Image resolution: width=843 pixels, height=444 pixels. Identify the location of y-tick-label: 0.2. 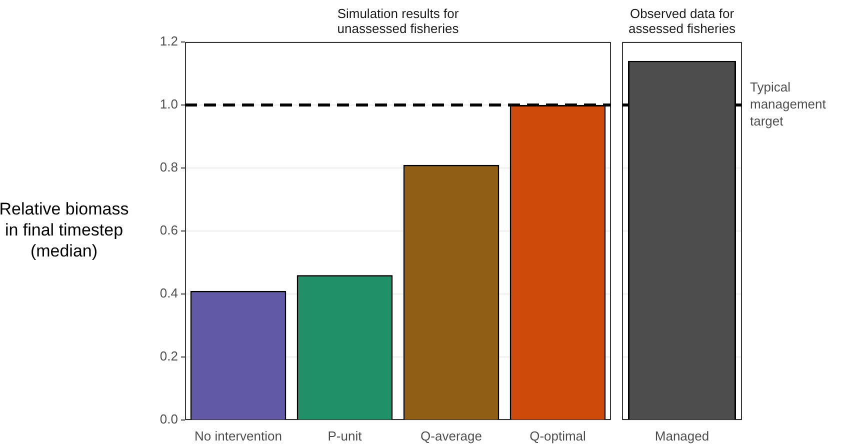
(169, 356).